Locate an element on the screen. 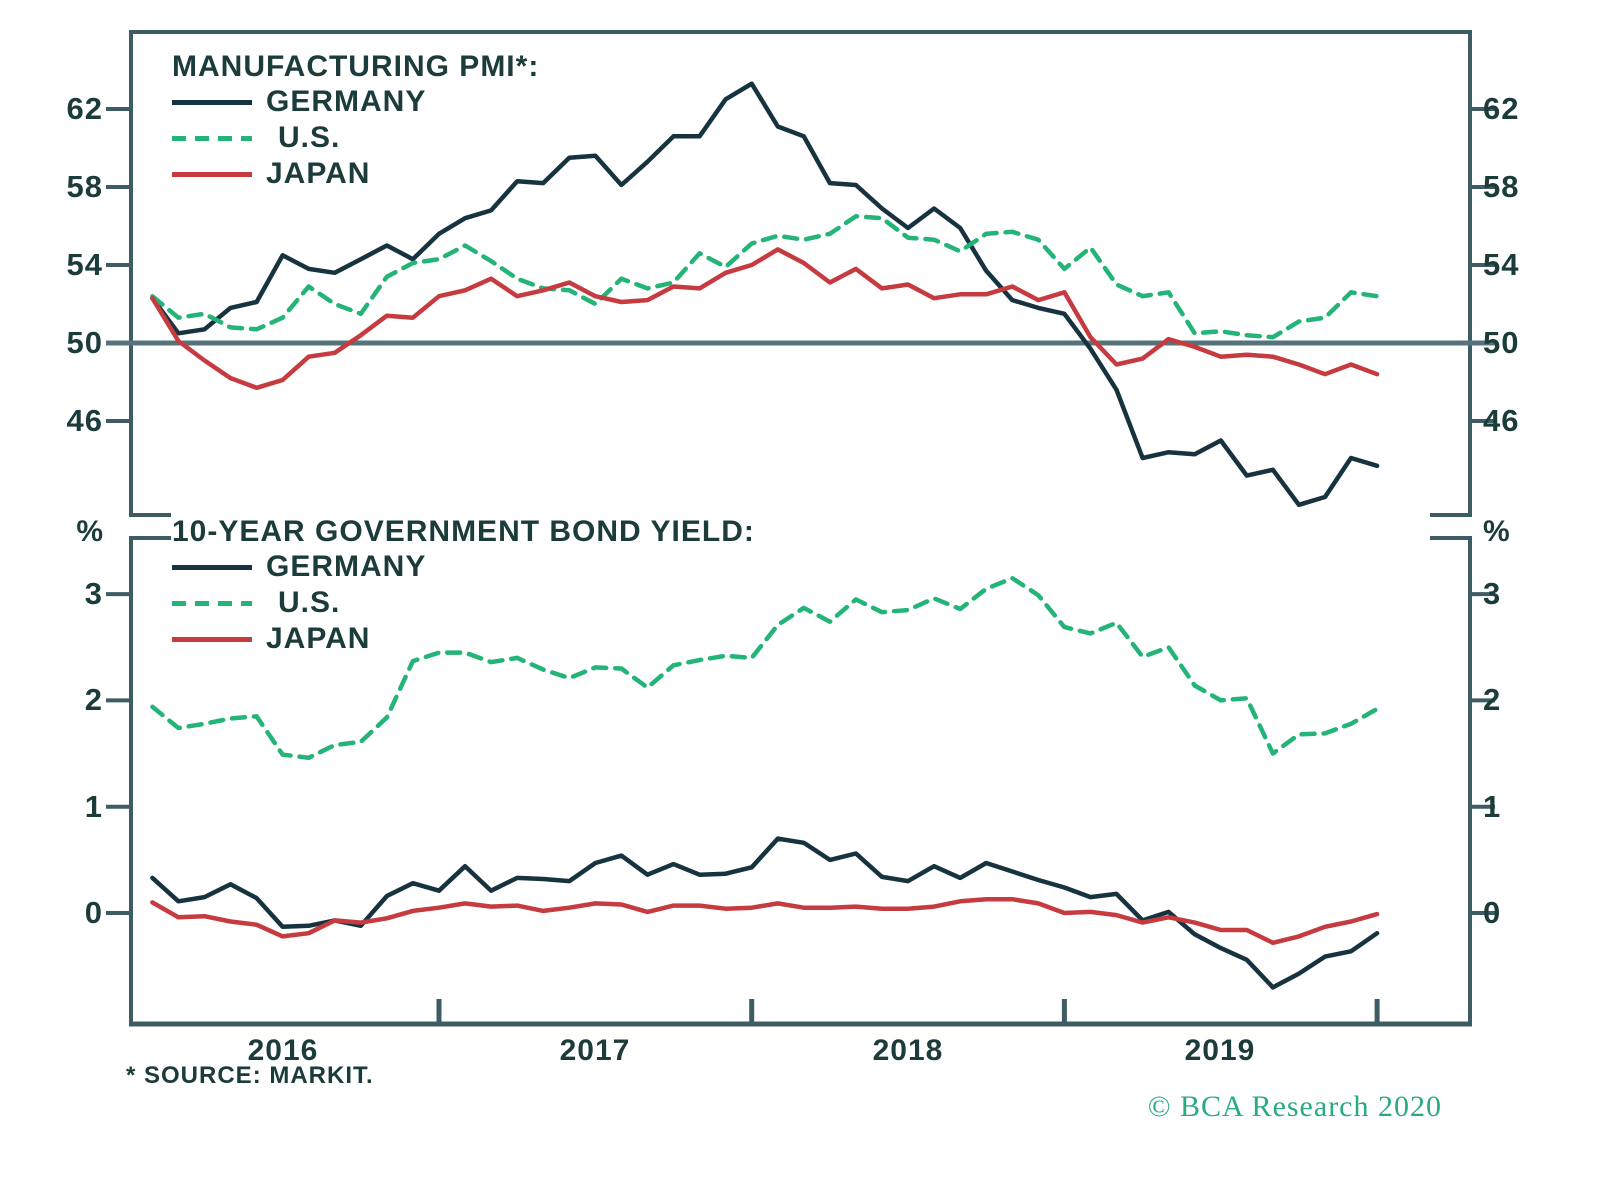 The width and height of the screenshot is (1600, 1179). x-tick-label-2018: 2018 is located at coordinates (908, 1050).